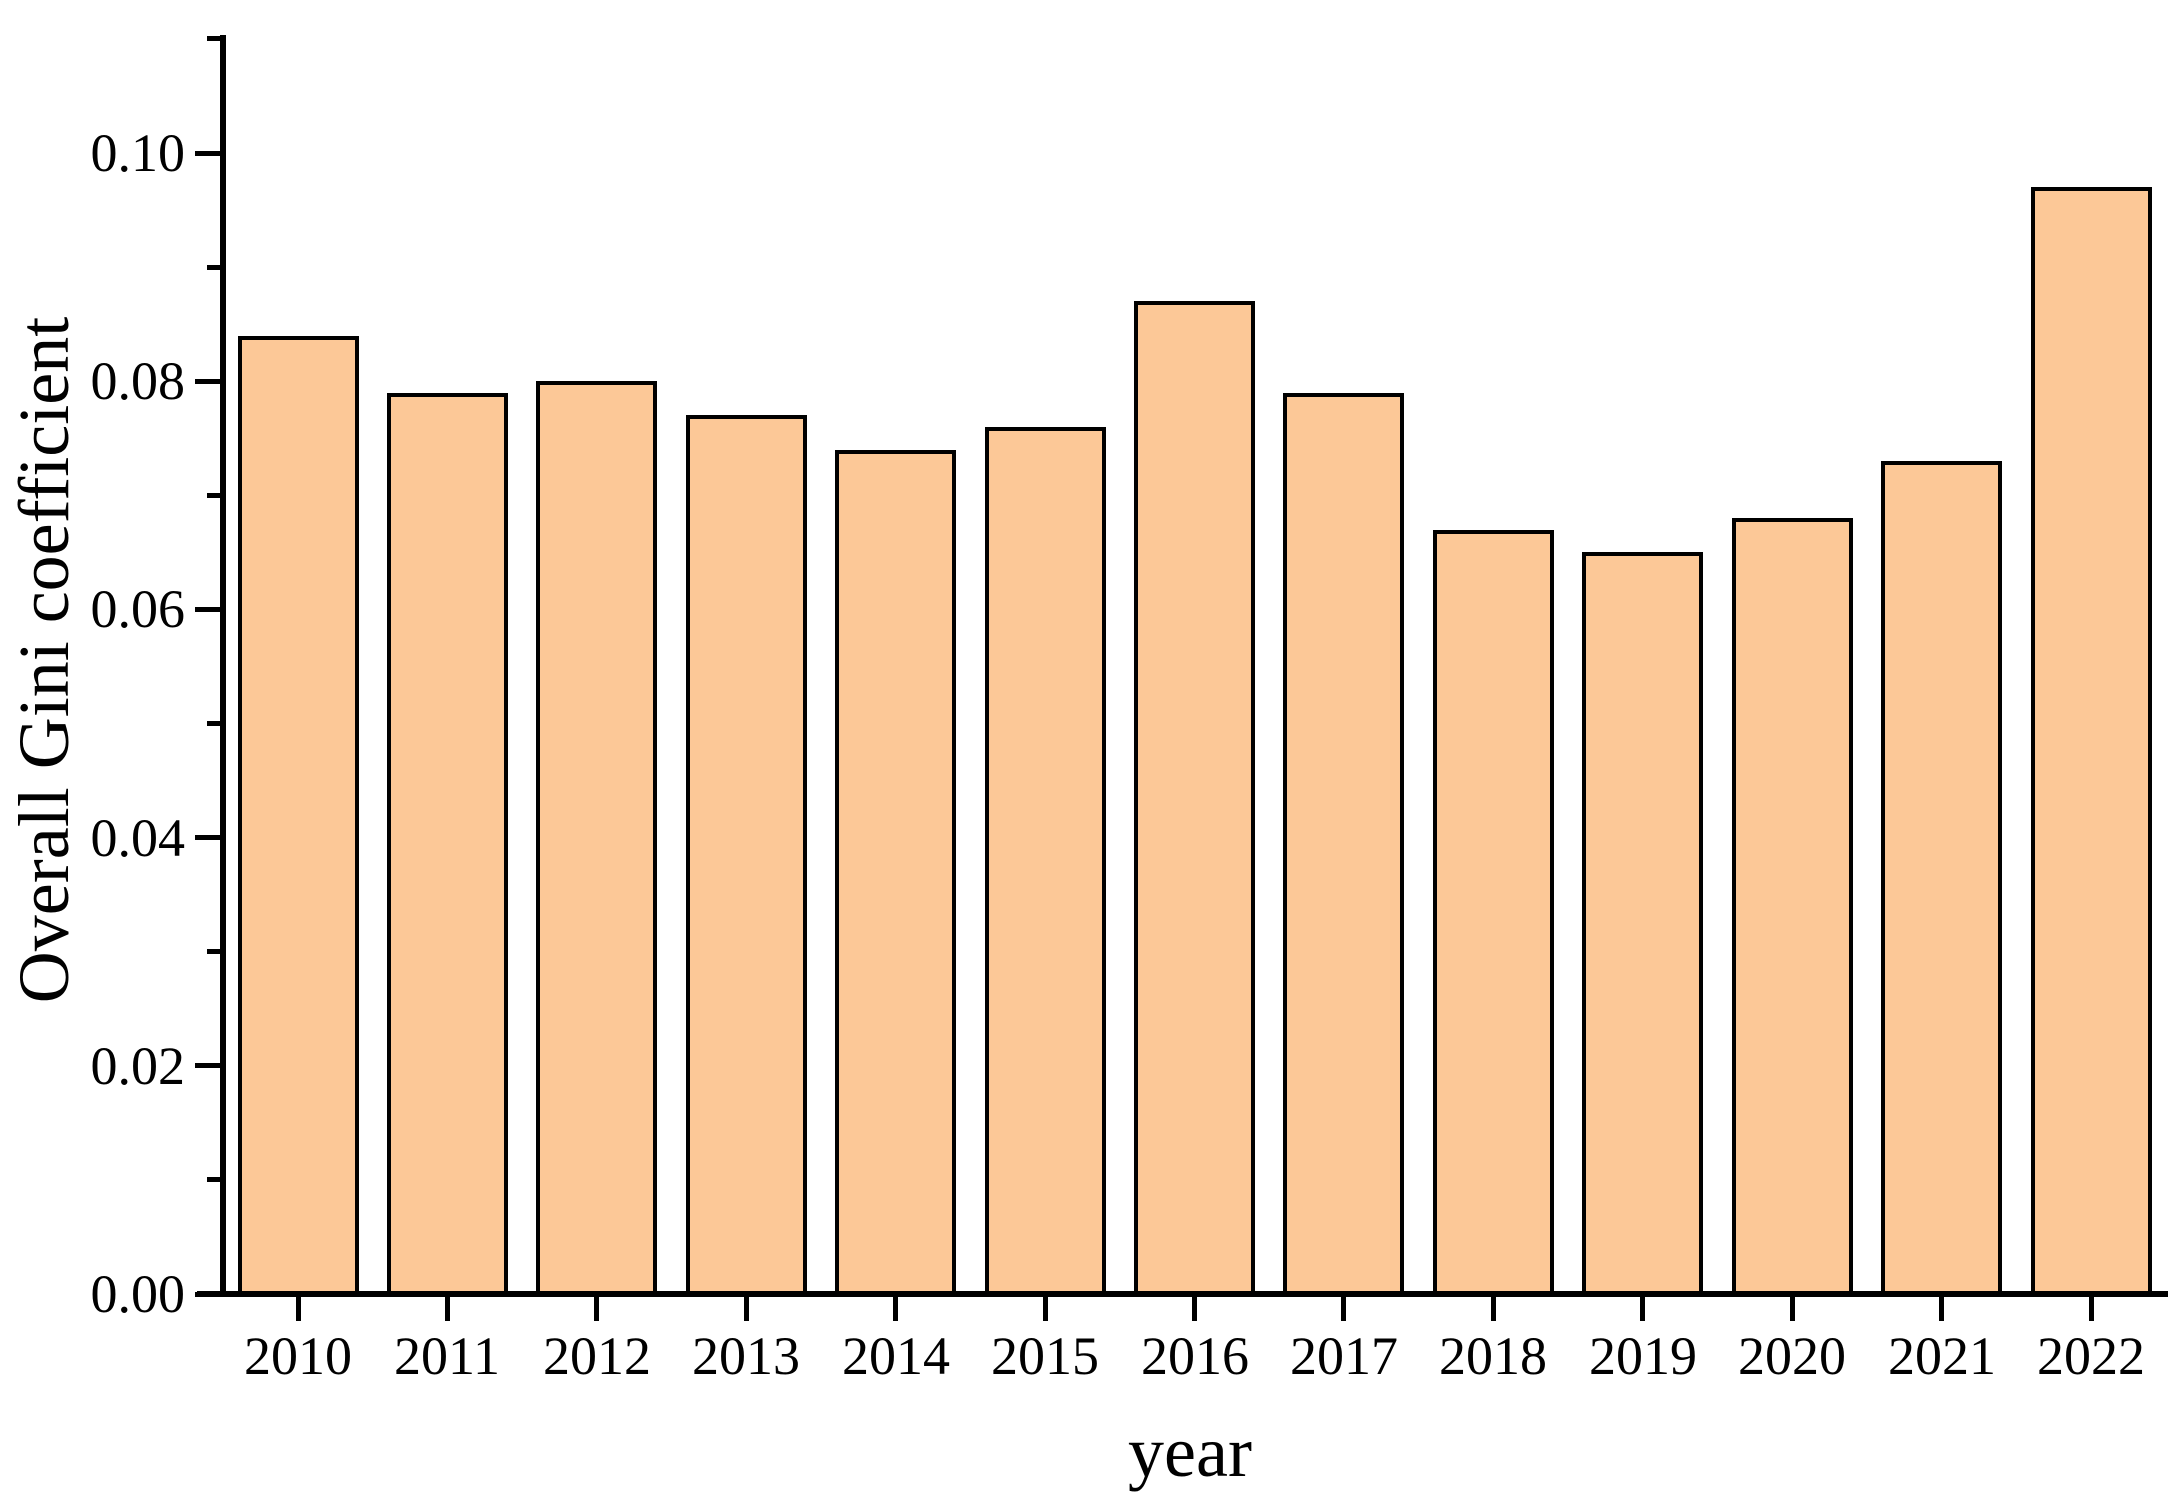 This screenshot has height=1507, width=2182. I want to click on y-tick-label-0.00: 0.00, so click(138, 1294).